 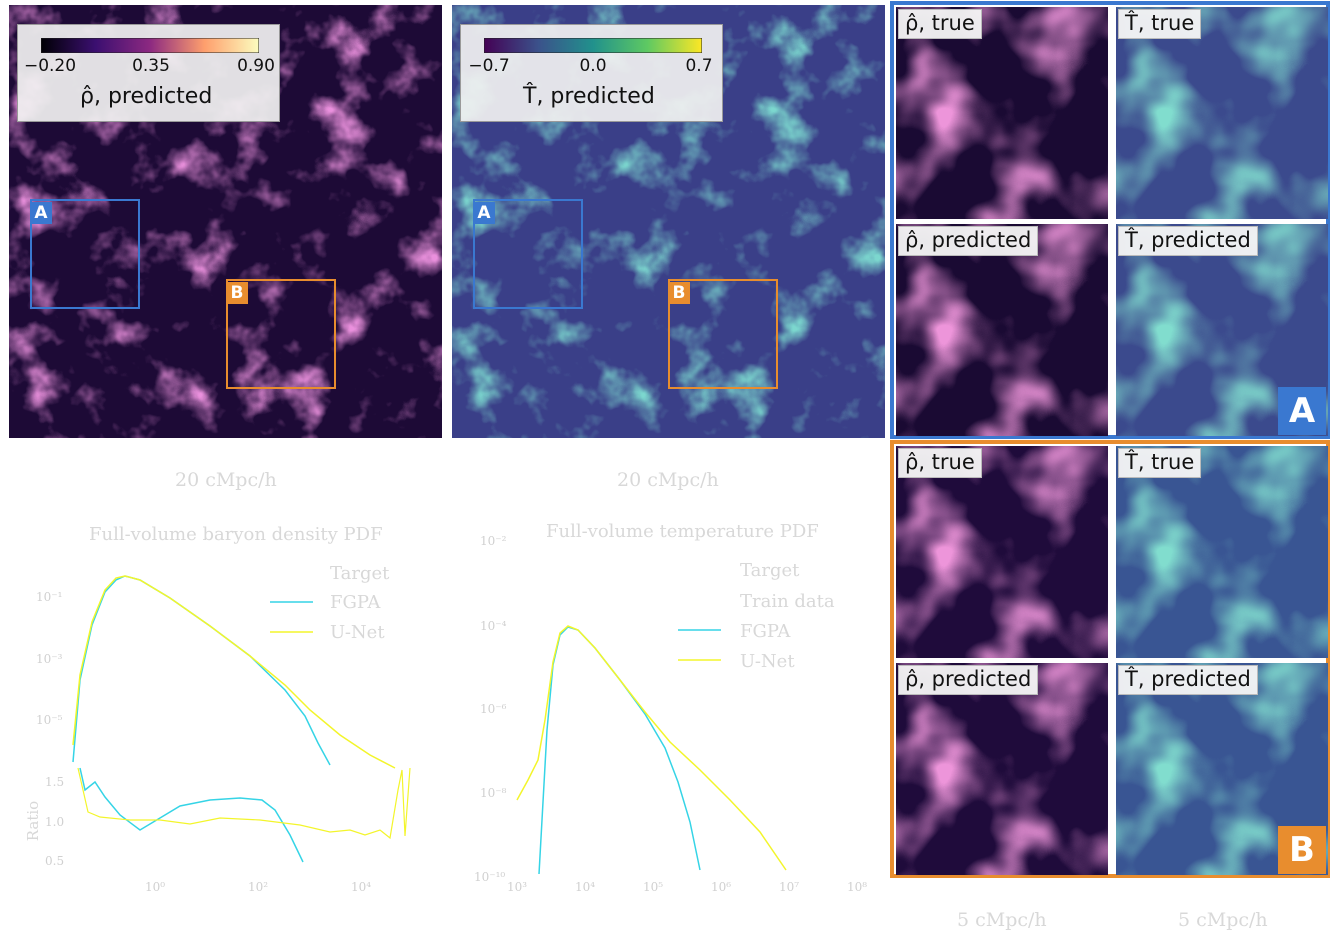 I want to click on density-curve-fgpa, so click(x=201, y=670).